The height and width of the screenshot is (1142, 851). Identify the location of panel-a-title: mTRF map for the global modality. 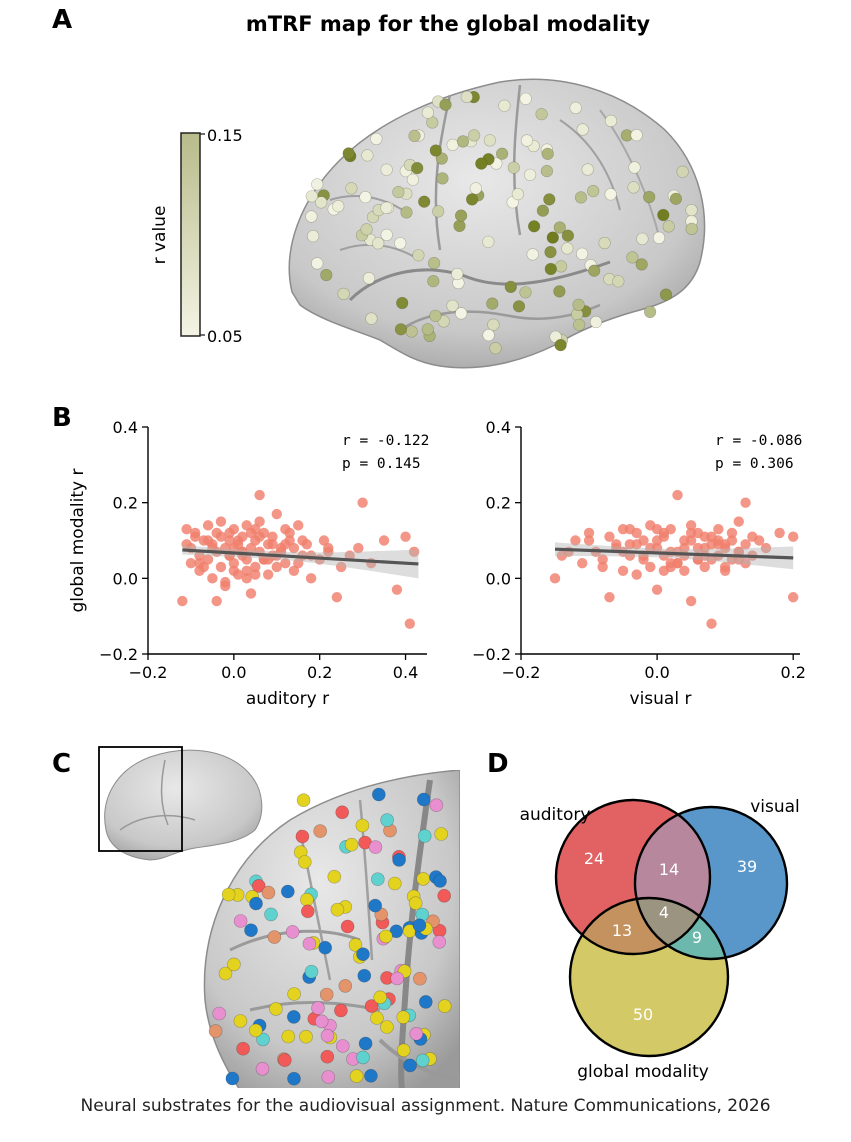
(448, 24).